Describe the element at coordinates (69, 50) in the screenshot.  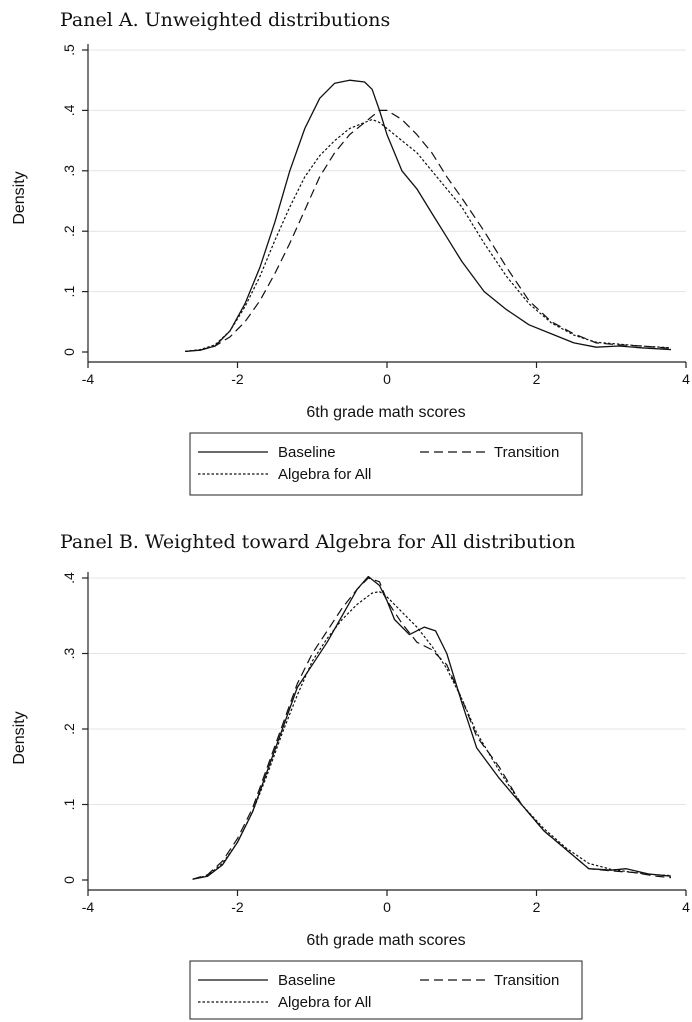
I see `panel-a-y-tick-label: .5` at that location.